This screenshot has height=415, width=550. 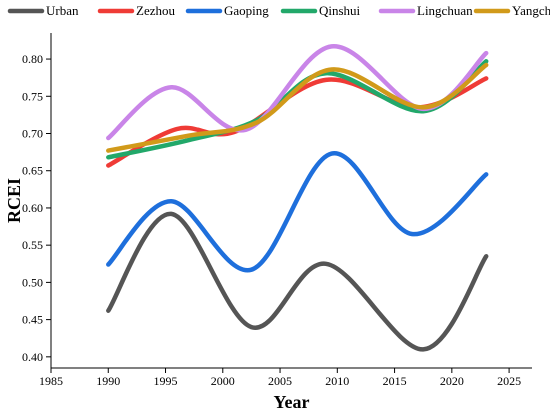 What do you see at coordinates (155, 10) in the screenshot?
I see `legend-label-zezhou: Zezhou` at bounding box center [155, 10].